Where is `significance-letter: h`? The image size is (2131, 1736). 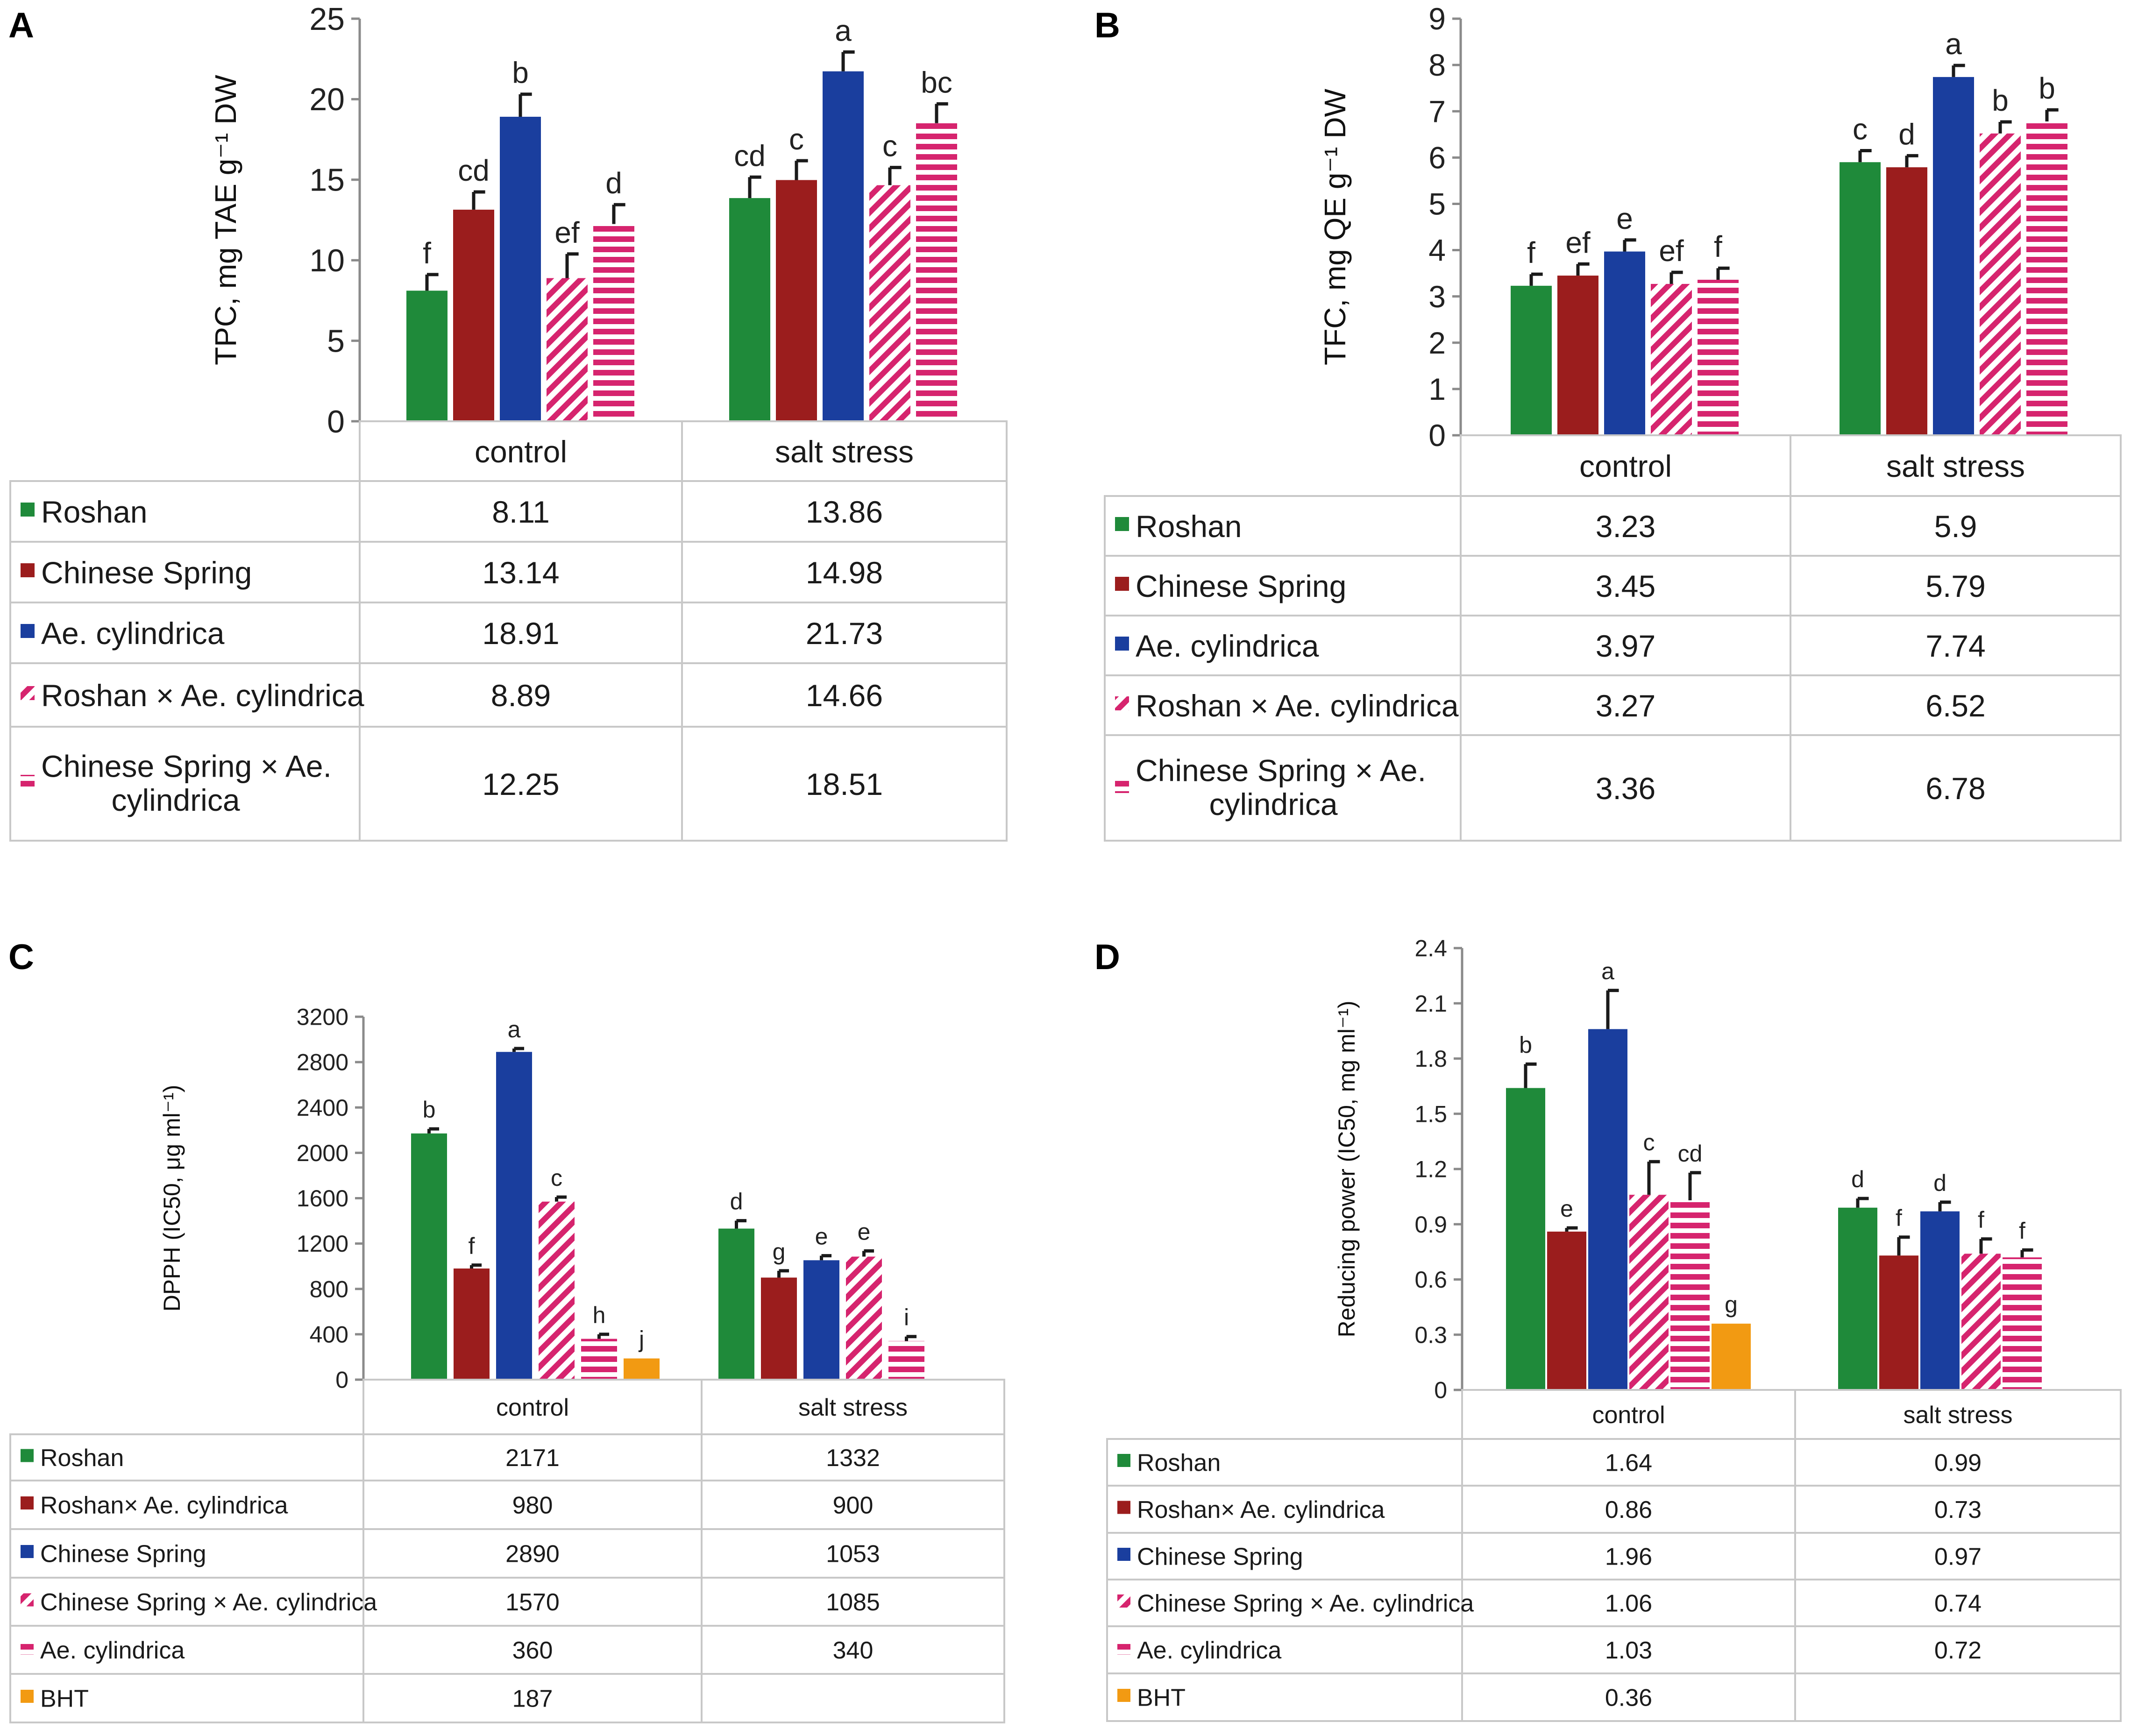
significance-letter: h is located at coordinates (599, 1315).